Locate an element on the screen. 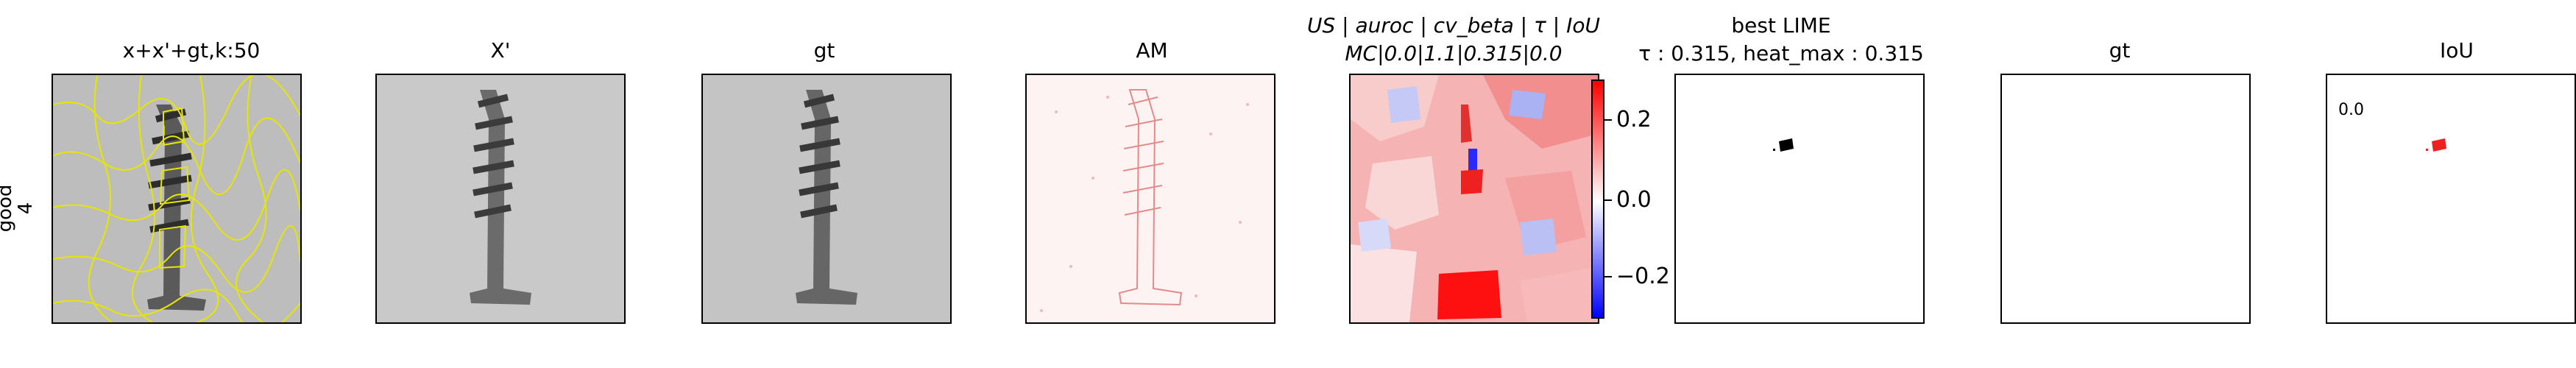  reconstruction-image-panel is located at coordinates (500, 199).